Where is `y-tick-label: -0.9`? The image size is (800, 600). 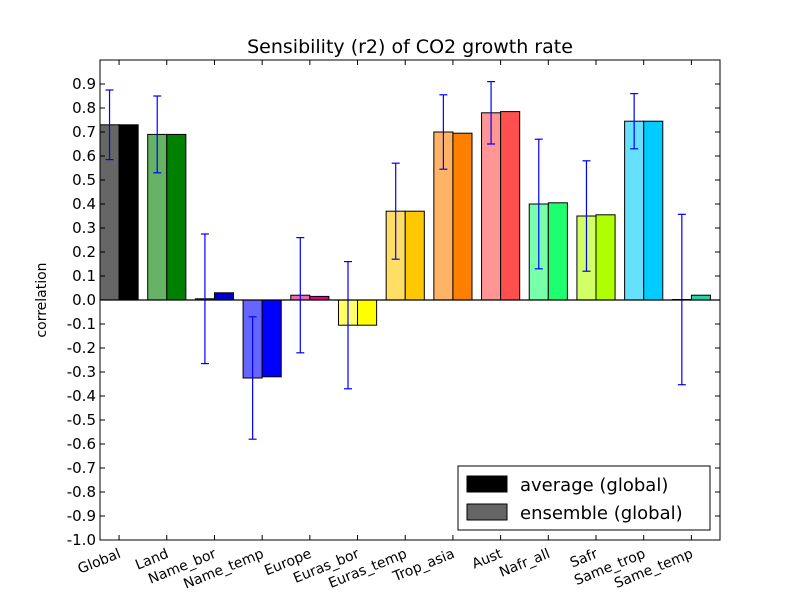
y-tick-label: -0.9 is located at coordinates (81, 516).